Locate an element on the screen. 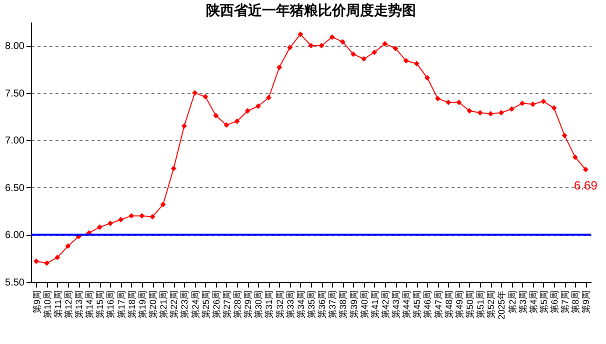 This screenshot has height=344, width=606. x-tick-label: 第28周 is located at coordinates (237, 304).